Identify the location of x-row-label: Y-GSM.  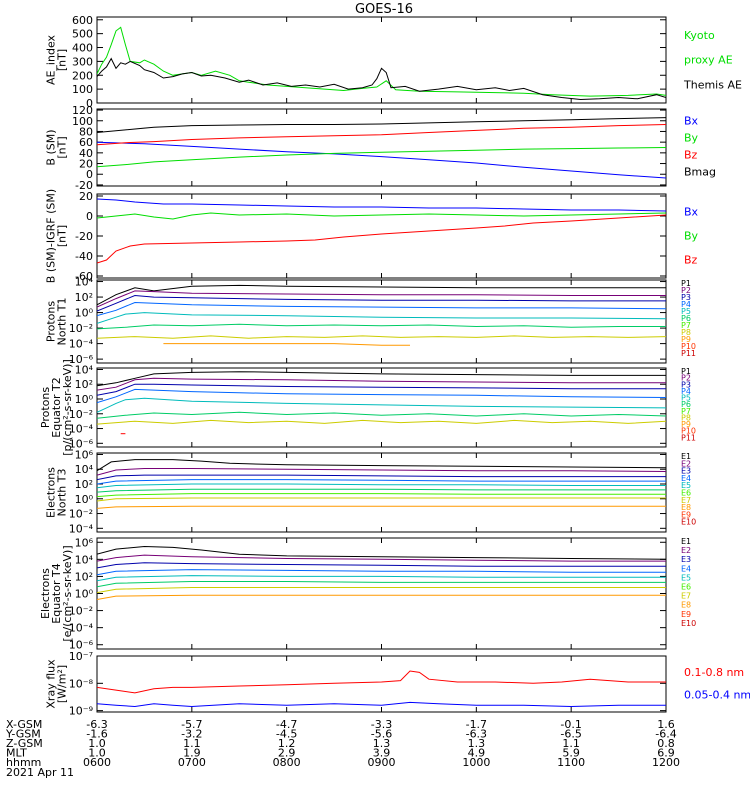
(23, 734).